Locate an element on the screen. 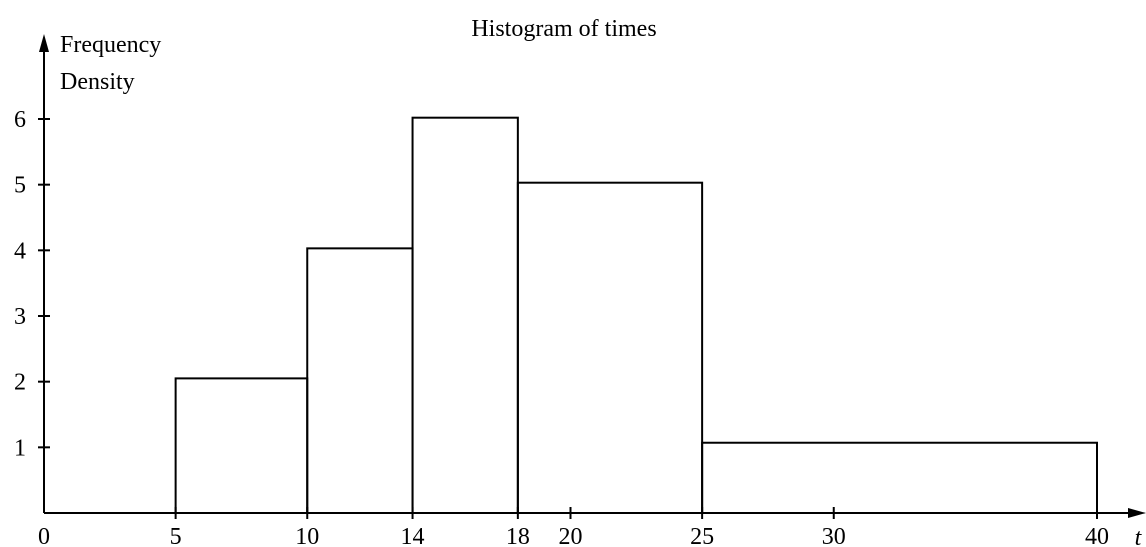 This screenshot has height=547, width=1146. y-tick-label-4: 4 is located at coordinates (20, 251).